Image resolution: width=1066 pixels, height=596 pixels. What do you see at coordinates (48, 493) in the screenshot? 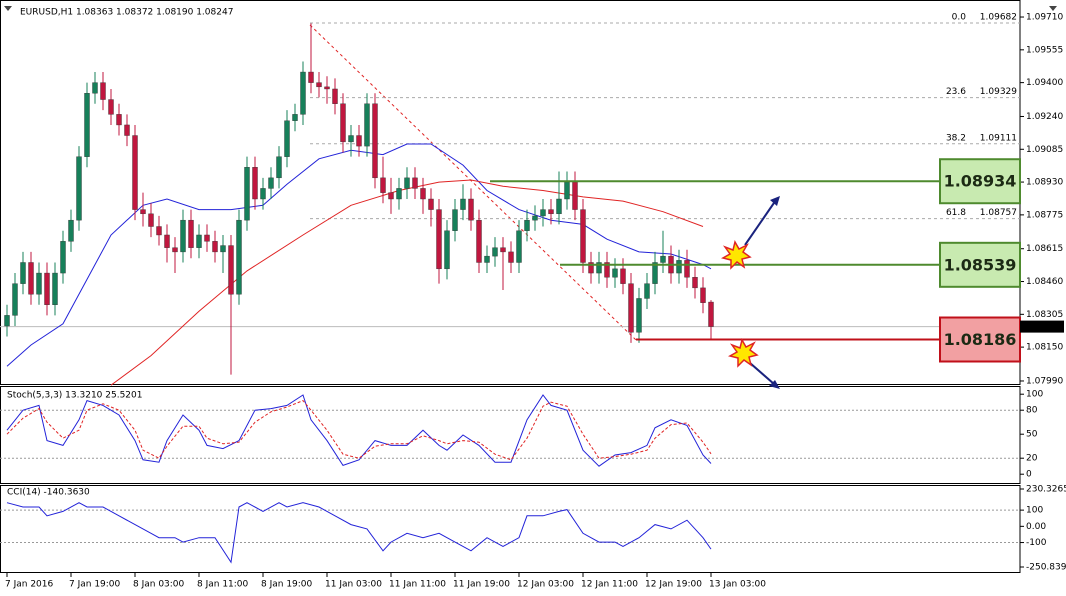
I see `indicator-title: CCI(14) -140.3630` at bounding box center [48, 493].